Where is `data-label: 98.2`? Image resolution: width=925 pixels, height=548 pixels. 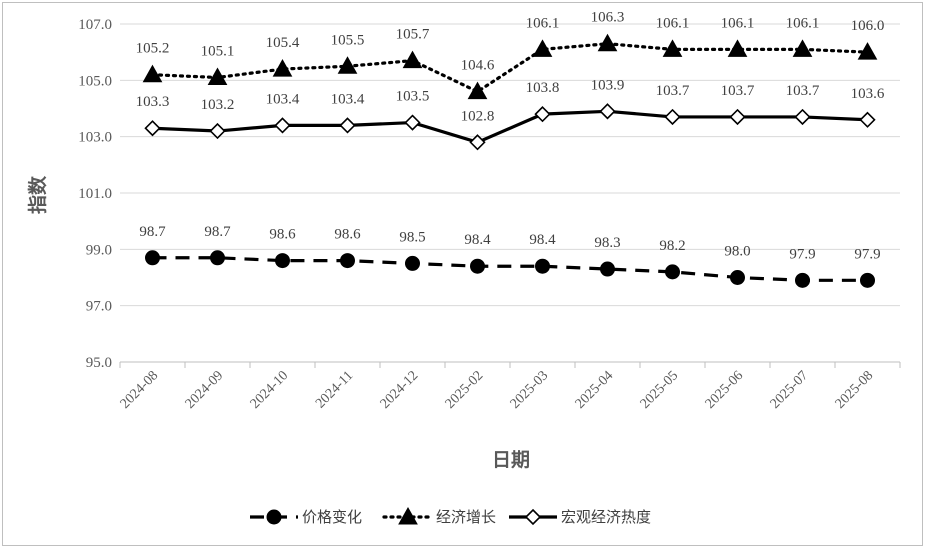 data-label: 98.2 is located at coordinates (672, 246).